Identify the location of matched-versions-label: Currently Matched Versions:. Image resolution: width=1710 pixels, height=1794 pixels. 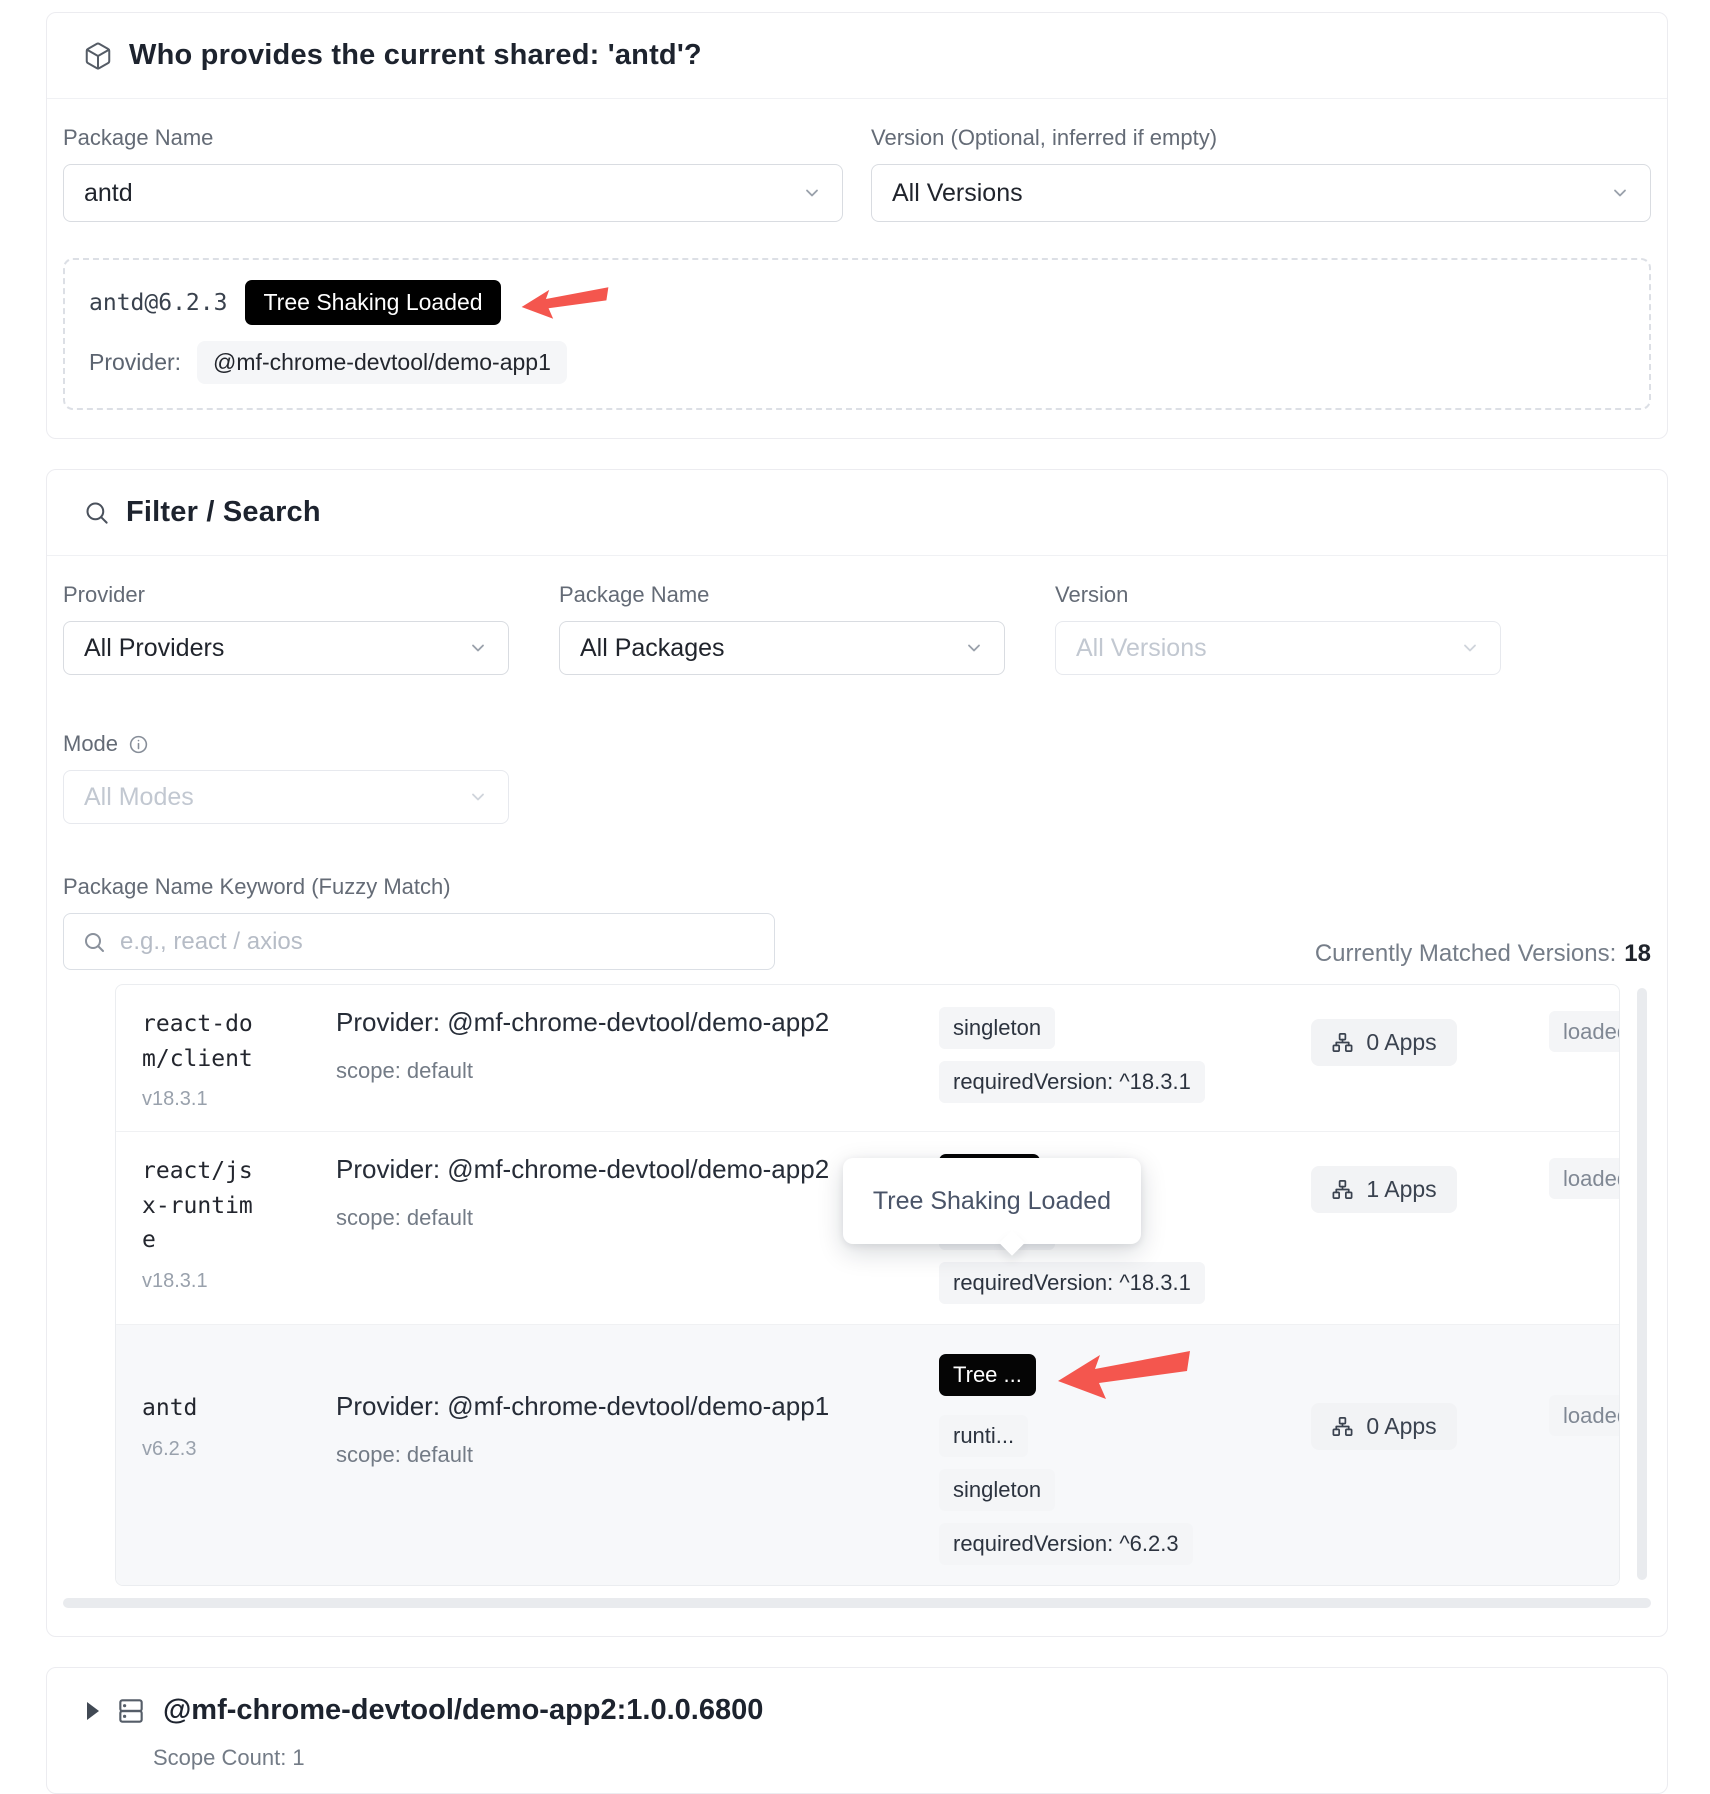
(1465, 953).